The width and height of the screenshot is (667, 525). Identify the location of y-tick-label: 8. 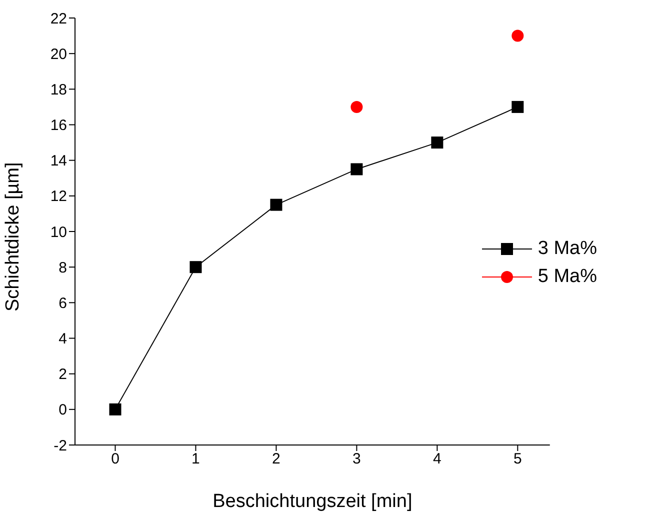
(62, 267).